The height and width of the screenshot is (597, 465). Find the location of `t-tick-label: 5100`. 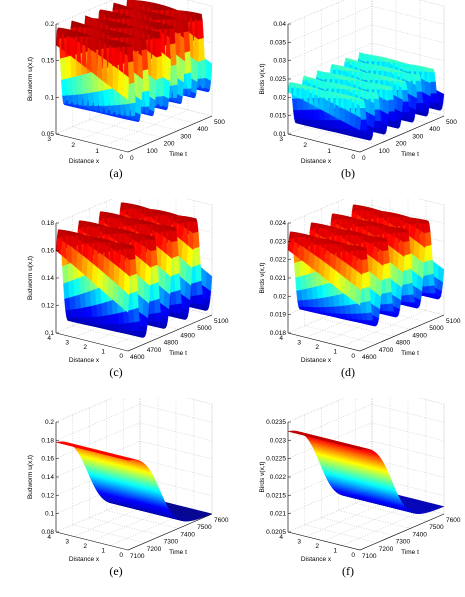

t-tick-label: 5100 is located at coordinates (221, 321).